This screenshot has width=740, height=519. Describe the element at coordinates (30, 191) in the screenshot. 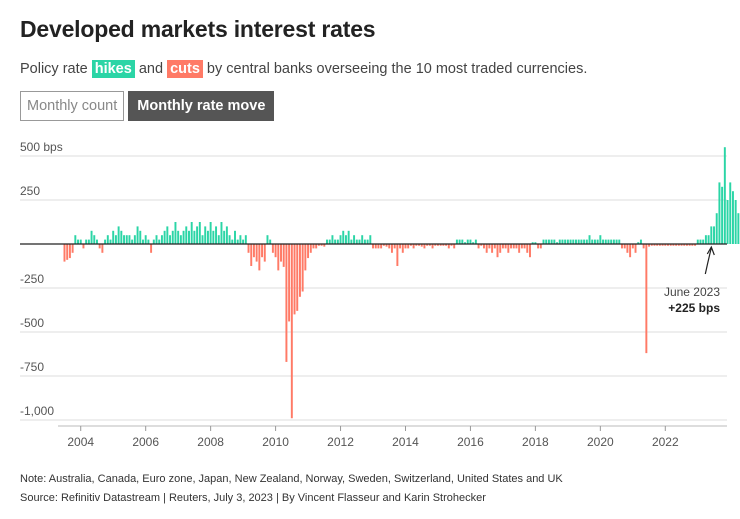

I see `y-tick-label: 250` at that location.